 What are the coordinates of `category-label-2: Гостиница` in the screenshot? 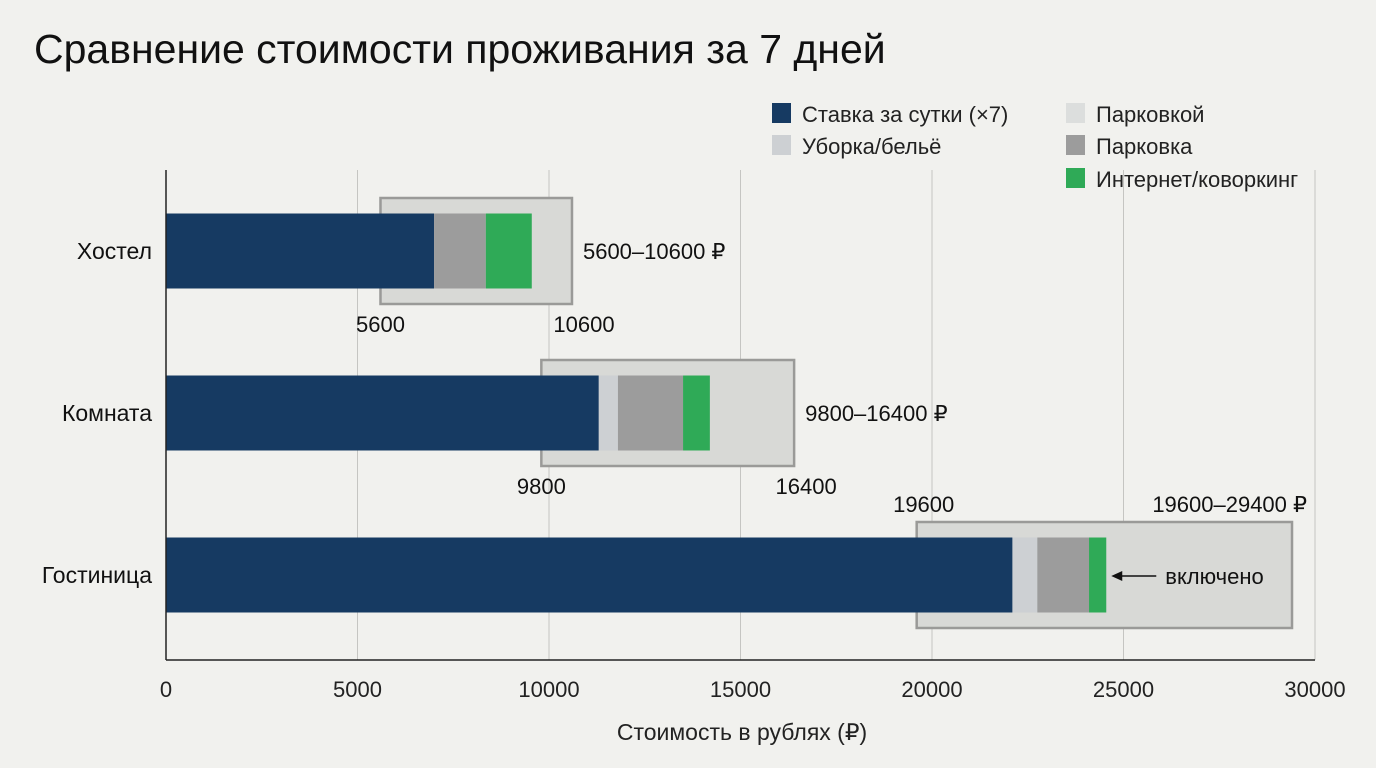 It's located at (97, 575).